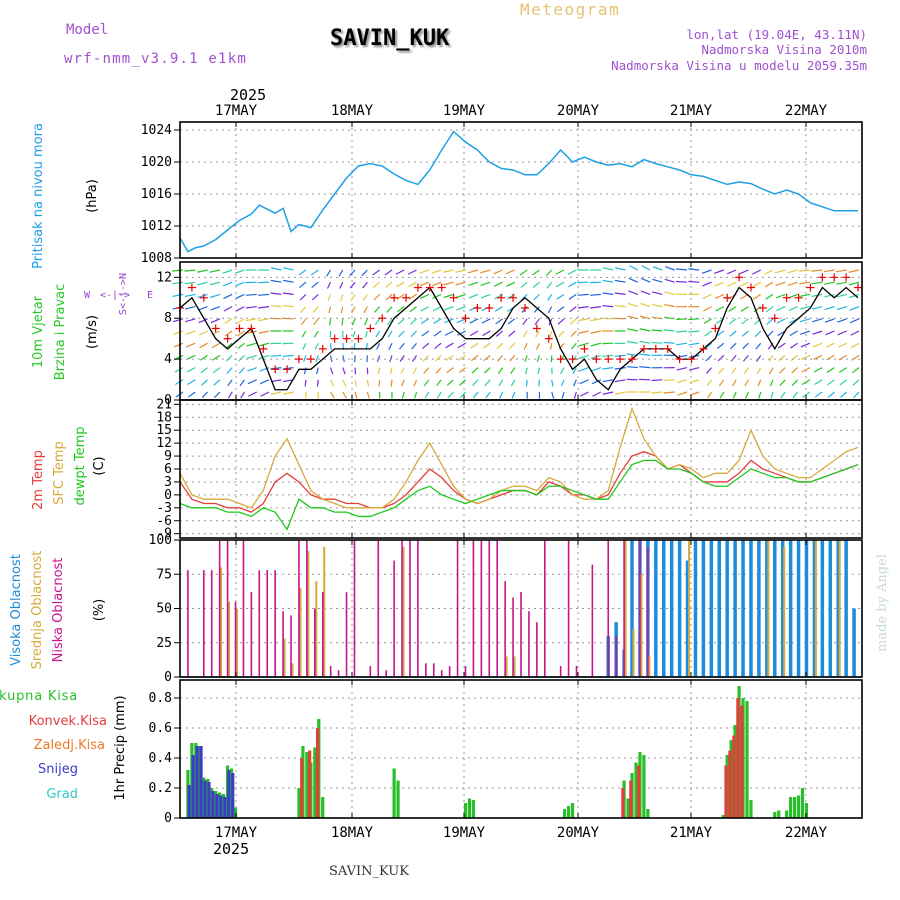 This screenshot has width=900, height=900. Describe the element at coordinates (160, 788) in the screenshot. I see `precip-tick-label: 0.2` at that location.